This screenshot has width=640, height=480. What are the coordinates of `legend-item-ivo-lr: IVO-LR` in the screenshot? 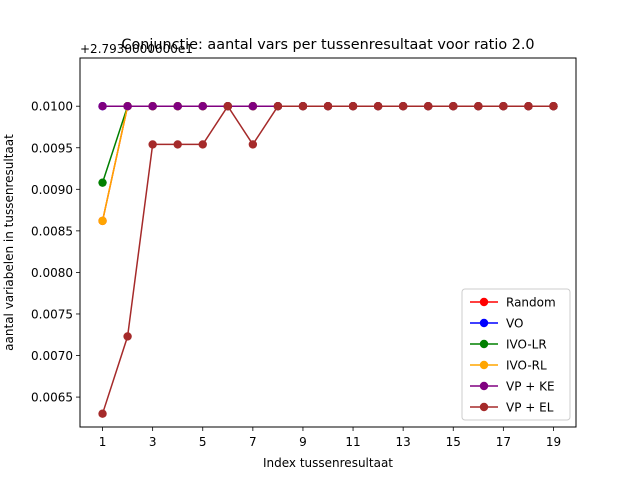 It's located at (508, 345).